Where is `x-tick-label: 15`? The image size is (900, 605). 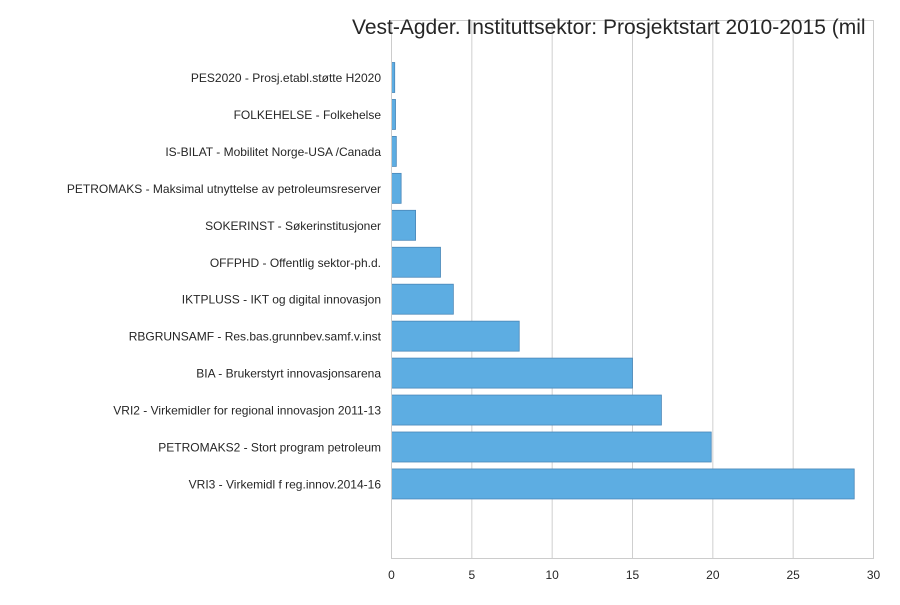 x-tick-label: 15 is located at coordinates (633, 575).